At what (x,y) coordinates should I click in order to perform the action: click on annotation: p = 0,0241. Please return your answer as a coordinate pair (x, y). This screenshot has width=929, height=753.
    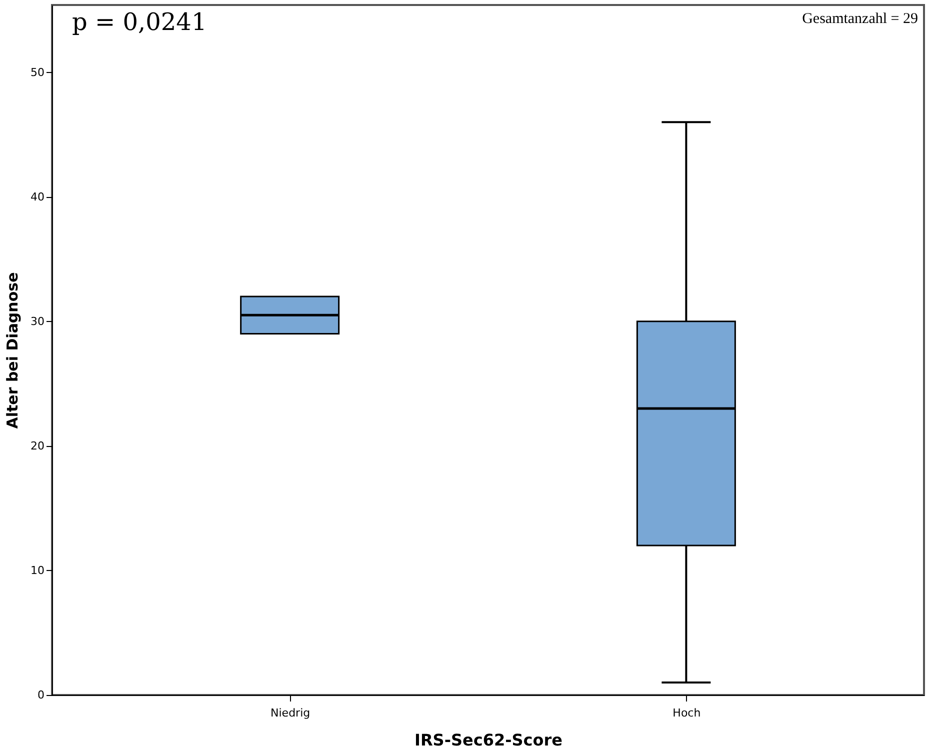
    Looking at the image, I should click on (139, 22).